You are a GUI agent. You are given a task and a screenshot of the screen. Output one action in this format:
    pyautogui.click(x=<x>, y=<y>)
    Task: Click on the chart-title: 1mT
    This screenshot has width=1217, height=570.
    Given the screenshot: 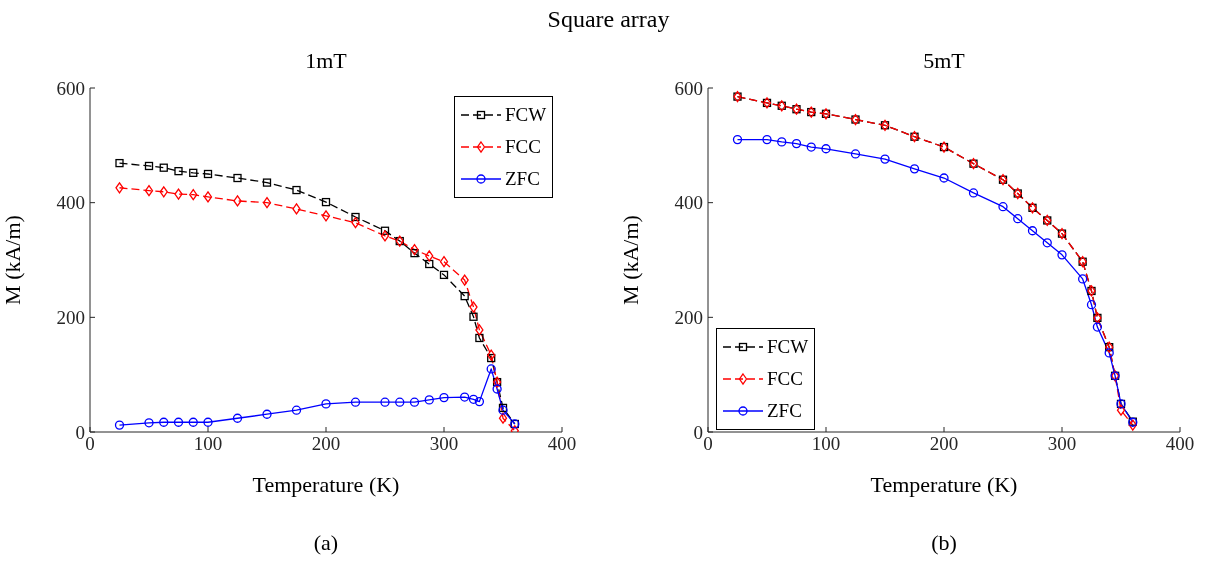 What is the action you would take?
    pyautogui.click(x=326, y=61)
    